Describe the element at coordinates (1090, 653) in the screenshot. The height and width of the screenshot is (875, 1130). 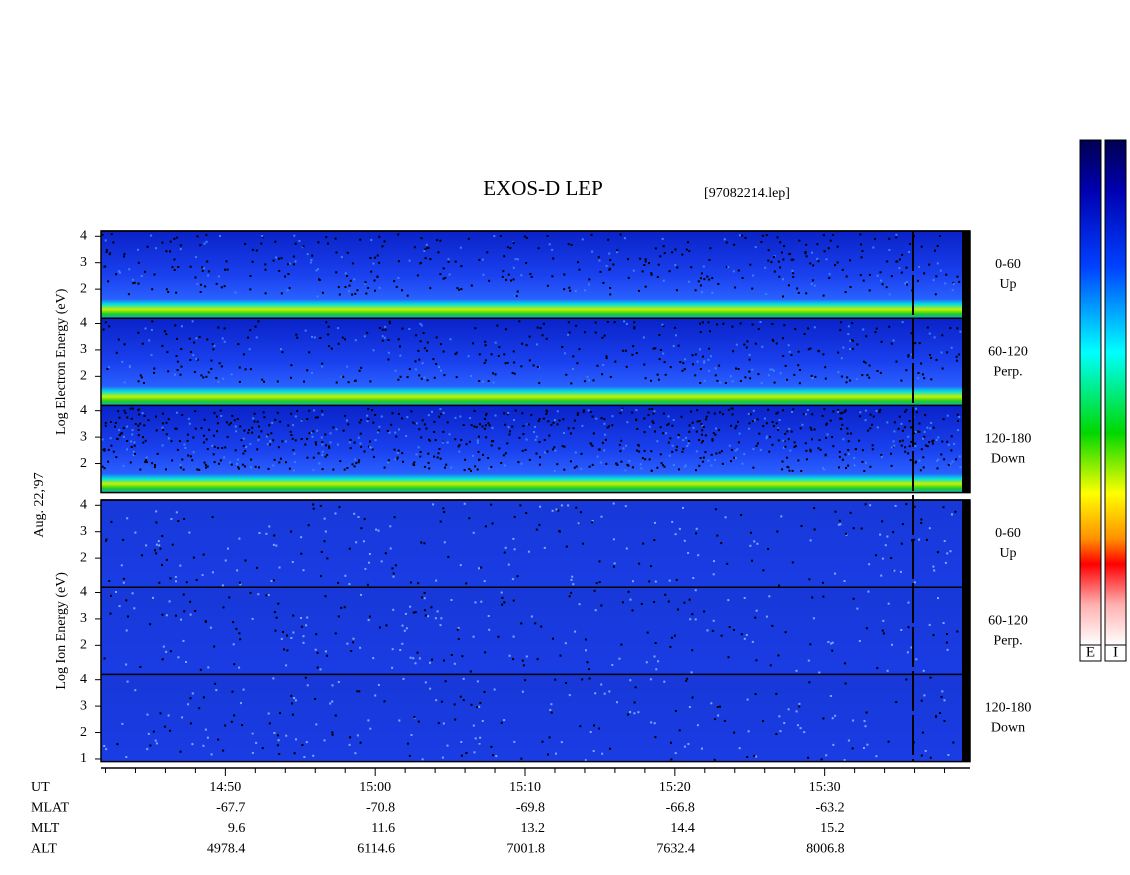
I see `colorbar-label-box` at that location.